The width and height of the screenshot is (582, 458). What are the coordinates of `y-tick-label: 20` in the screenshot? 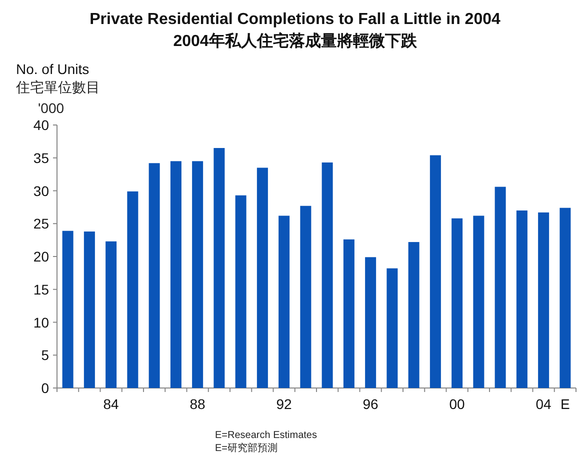 It's located at (41, 256).